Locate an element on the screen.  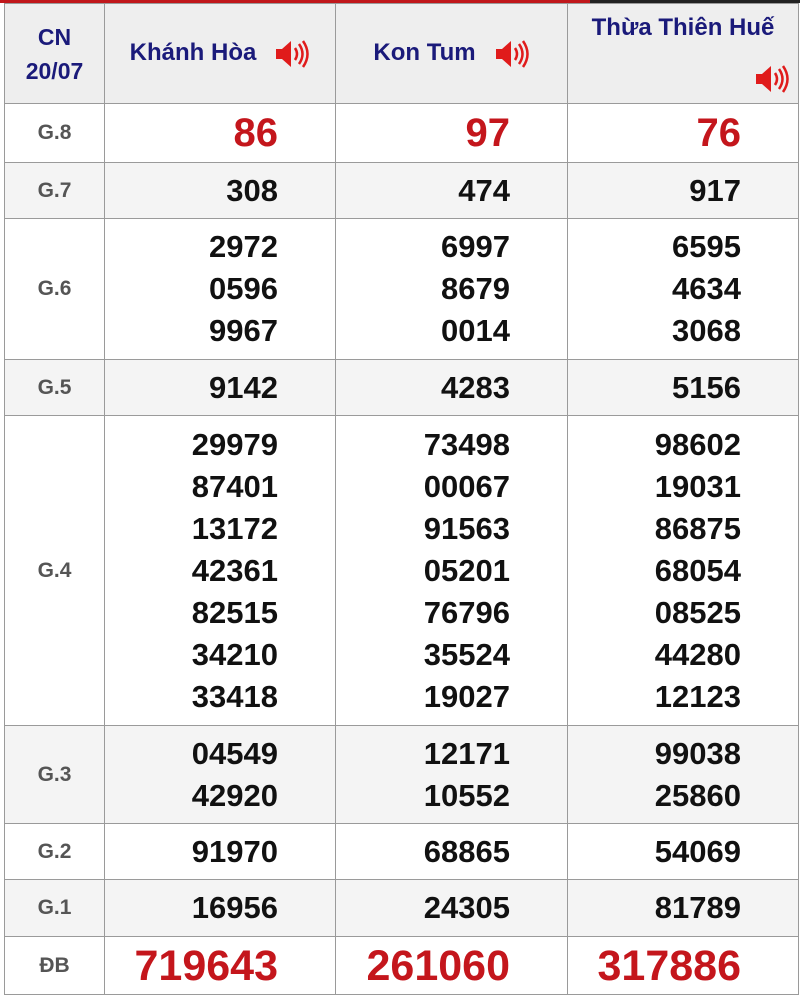
result-number: 97 is located at coordinates (488, 133).